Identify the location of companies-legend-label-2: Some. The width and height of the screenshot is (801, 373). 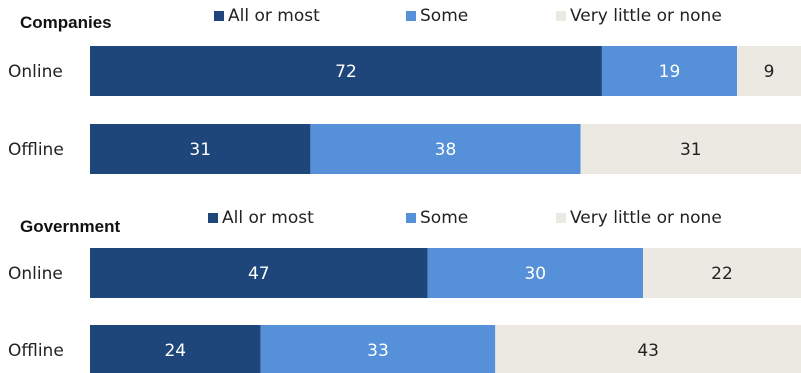
(444, 16).